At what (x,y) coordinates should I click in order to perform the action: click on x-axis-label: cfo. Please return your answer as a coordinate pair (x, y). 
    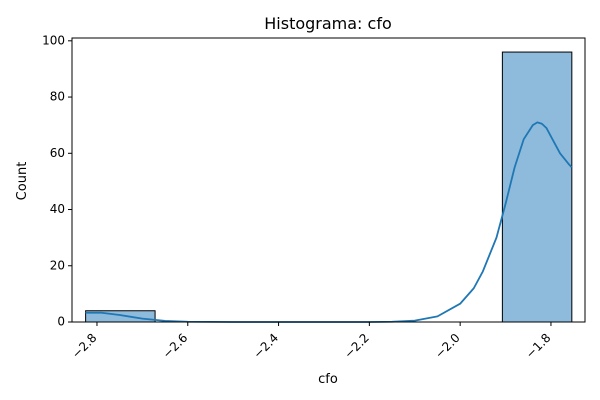
    Looking at the image, I should click on (328, 379).